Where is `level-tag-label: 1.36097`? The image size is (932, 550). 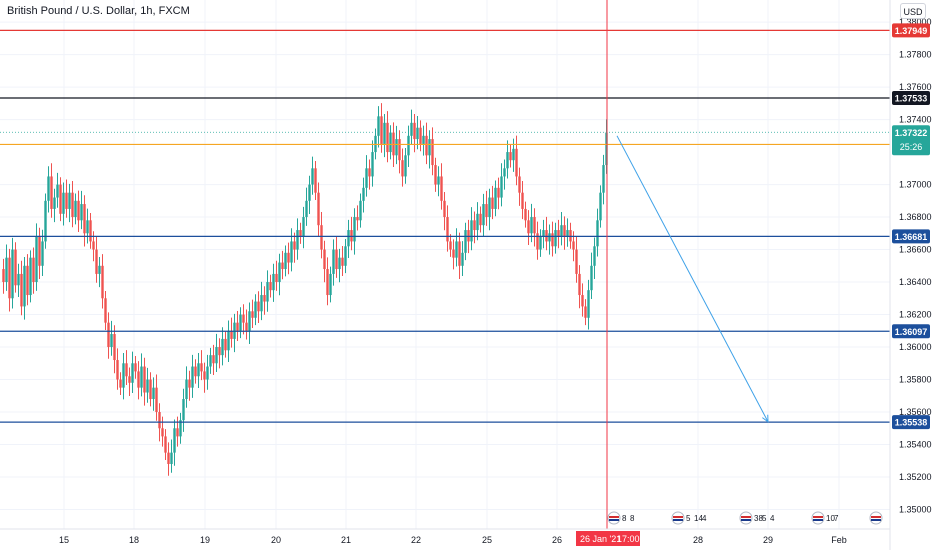
level-tag-label: 1.36097 is located at coordinates (911, 332).